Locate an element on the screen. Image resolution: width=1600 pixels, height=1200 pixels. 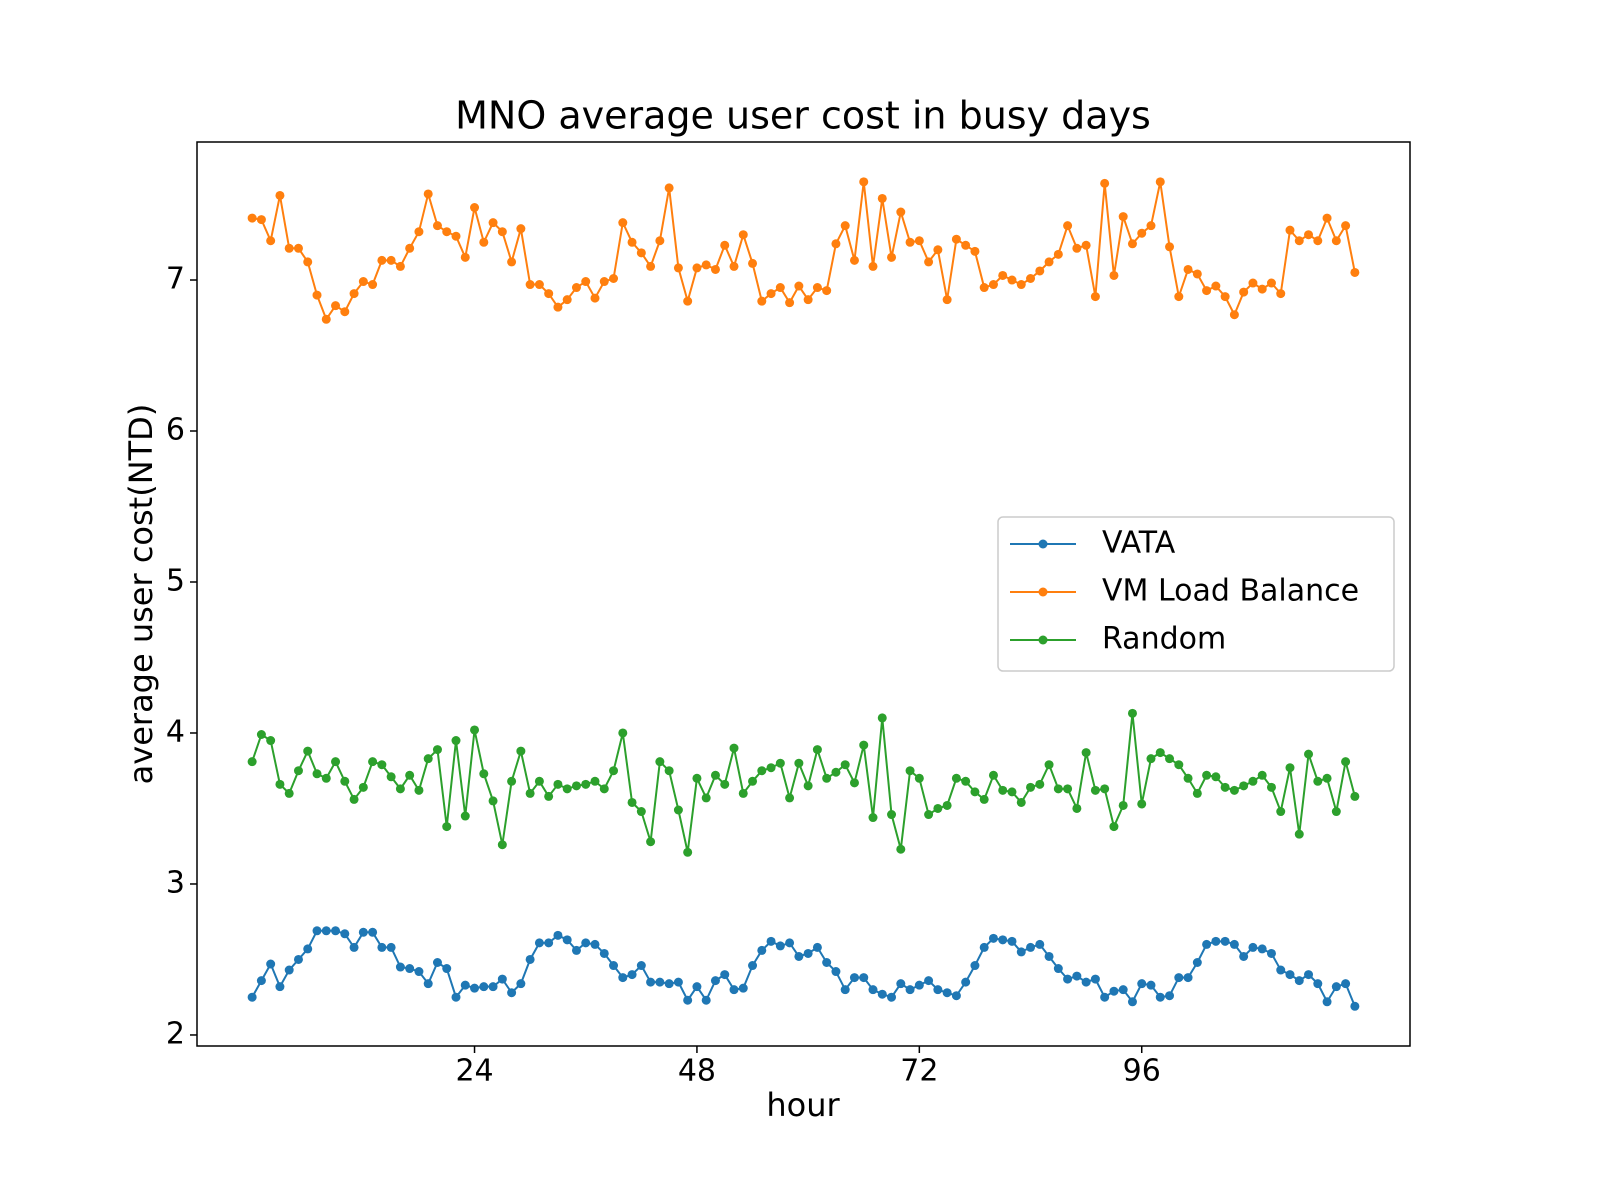
legend-label: Random is located at coordinates (1164, 639).